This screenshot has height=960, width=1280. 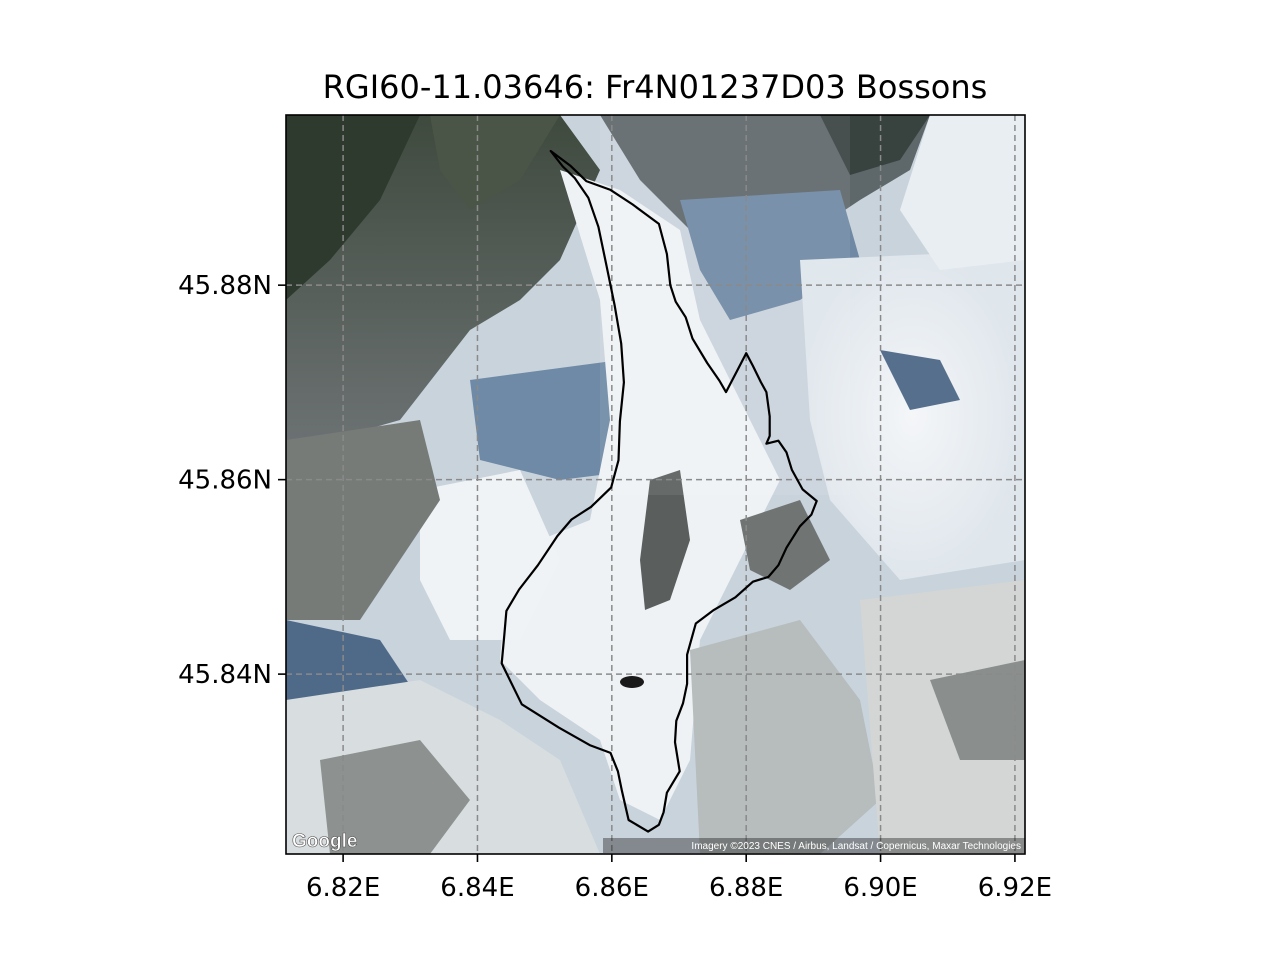 I want to click on y-axis: 45.84N 45.86N 45.88N, so click(x=232, y=480).